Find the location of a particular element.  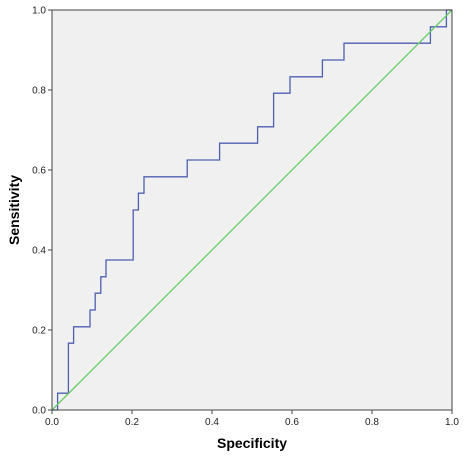

y-axis-title: Sensitivity is located at coordinates (14, 210).